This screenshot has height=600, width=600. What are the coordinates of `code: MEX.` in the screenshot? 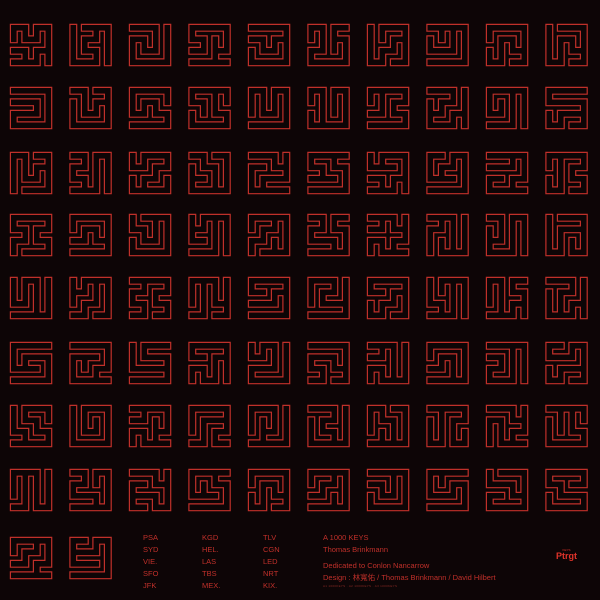 It's located at (211, 585).